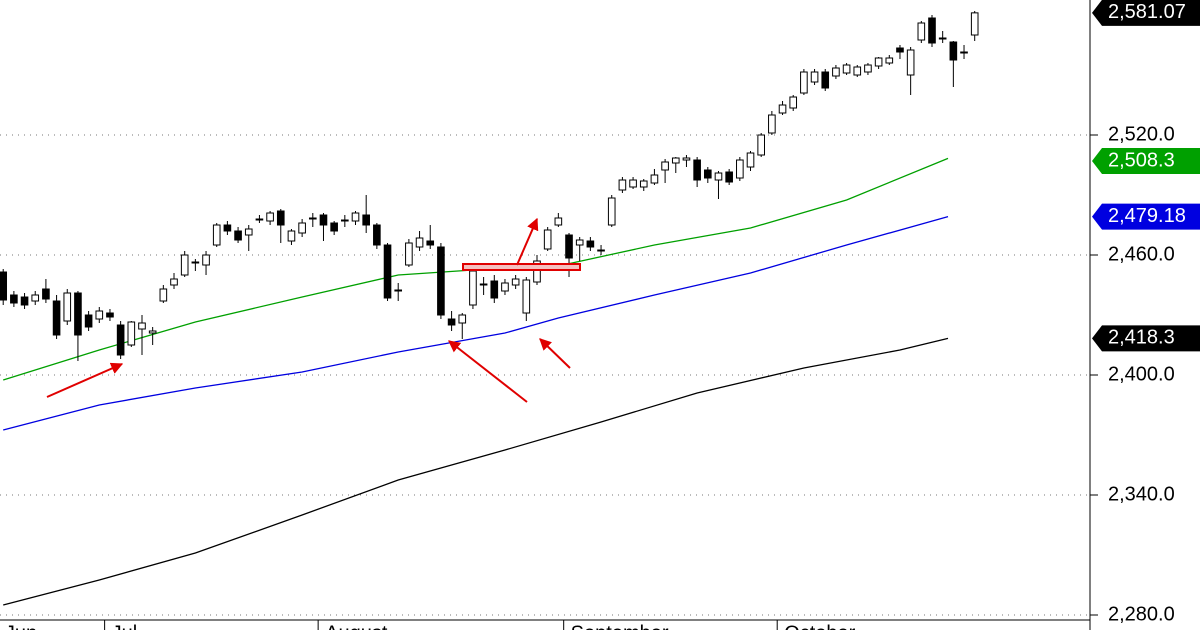 Image resolution: width=1200 pixels, height=630 pixels. I want to click on last-value-label: 2,479.18, so click(1147, 216).